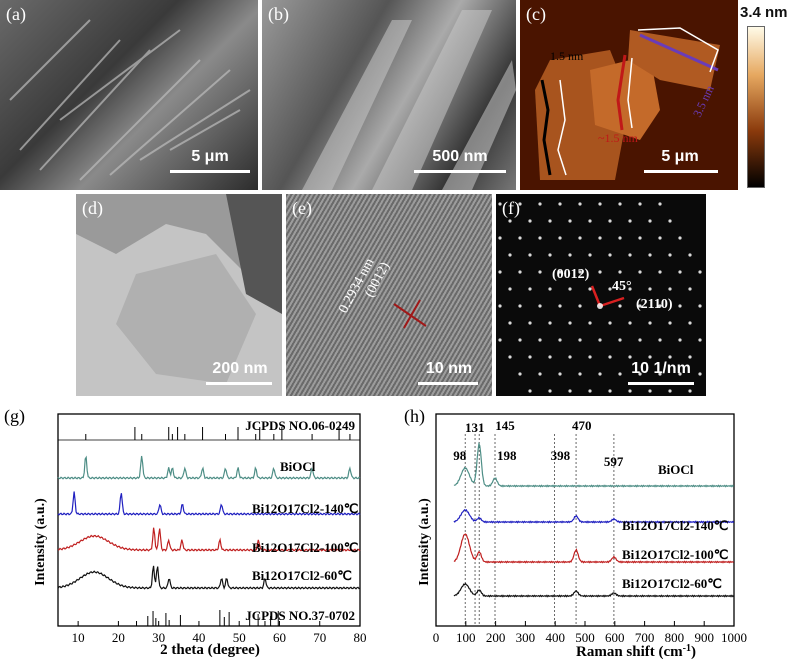 This screenshot has width=796, height=664. Describe the element at coordinates (179, 289) in the screenshot. I see `tem-sheet-texture` at that location.